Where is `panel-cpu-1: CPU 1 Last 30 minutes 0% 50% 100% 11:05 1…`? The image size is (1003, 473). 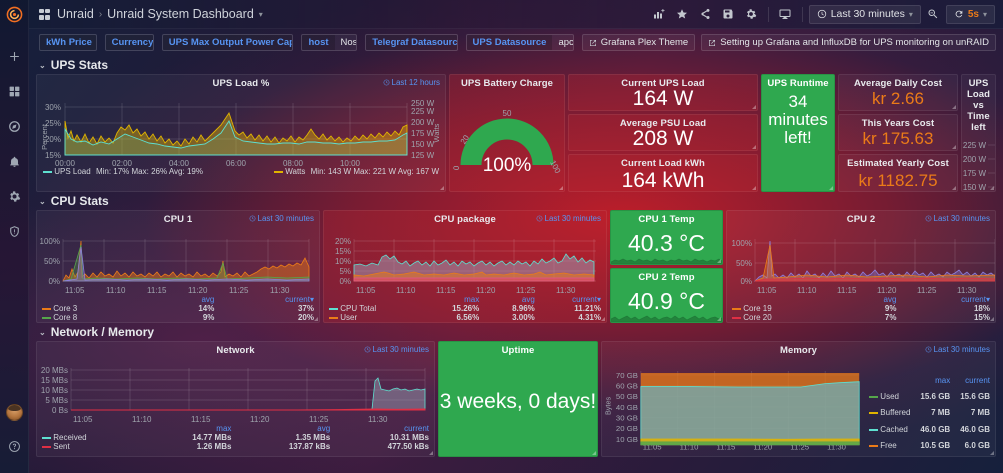 panel-cpu-1: CPU 1 Last 30 minutes 0% 50% 100% 11:05 1… is located at coordinates (178, 266).